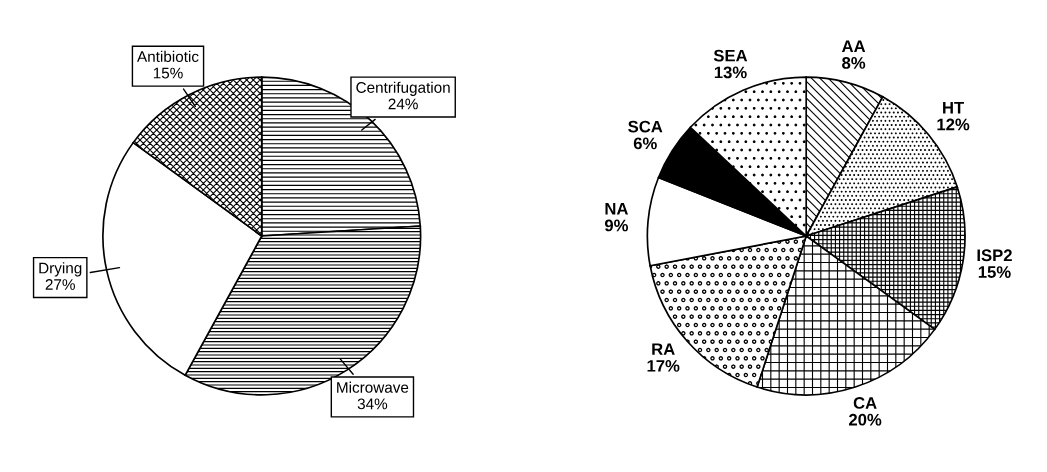 This screenshot has height=472, width=1047. Describe the element at coordinates (168, 56) in the screenshot. I see `slice-label: Antibiotic` at that location.